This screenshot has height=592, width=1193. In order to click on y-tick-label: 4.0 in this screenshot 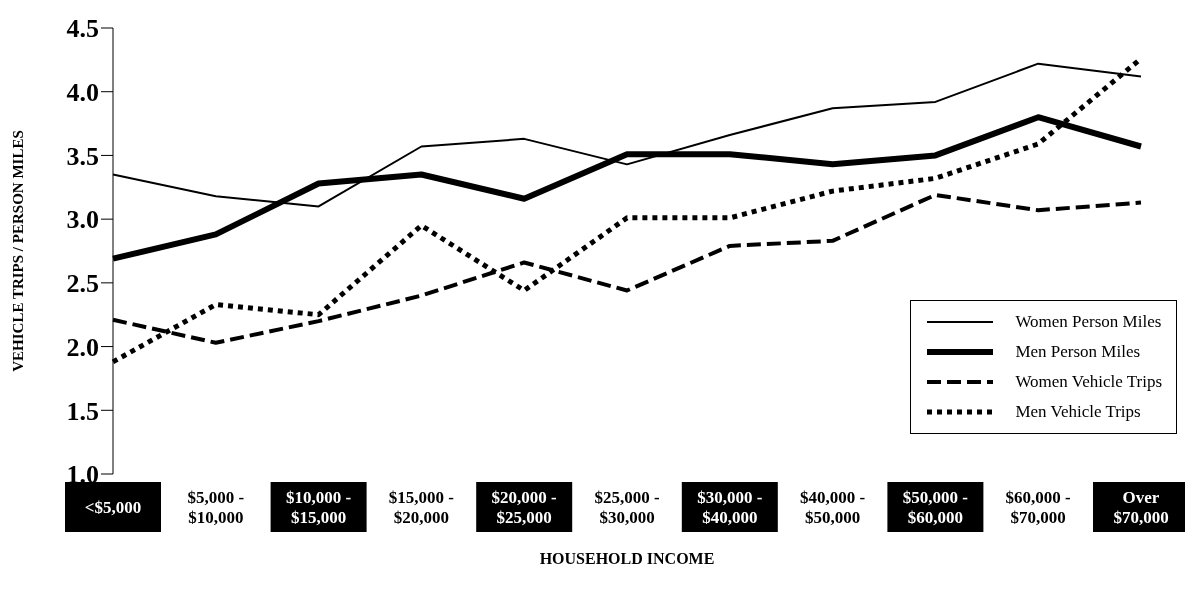, I will do `click(82, 92)`.